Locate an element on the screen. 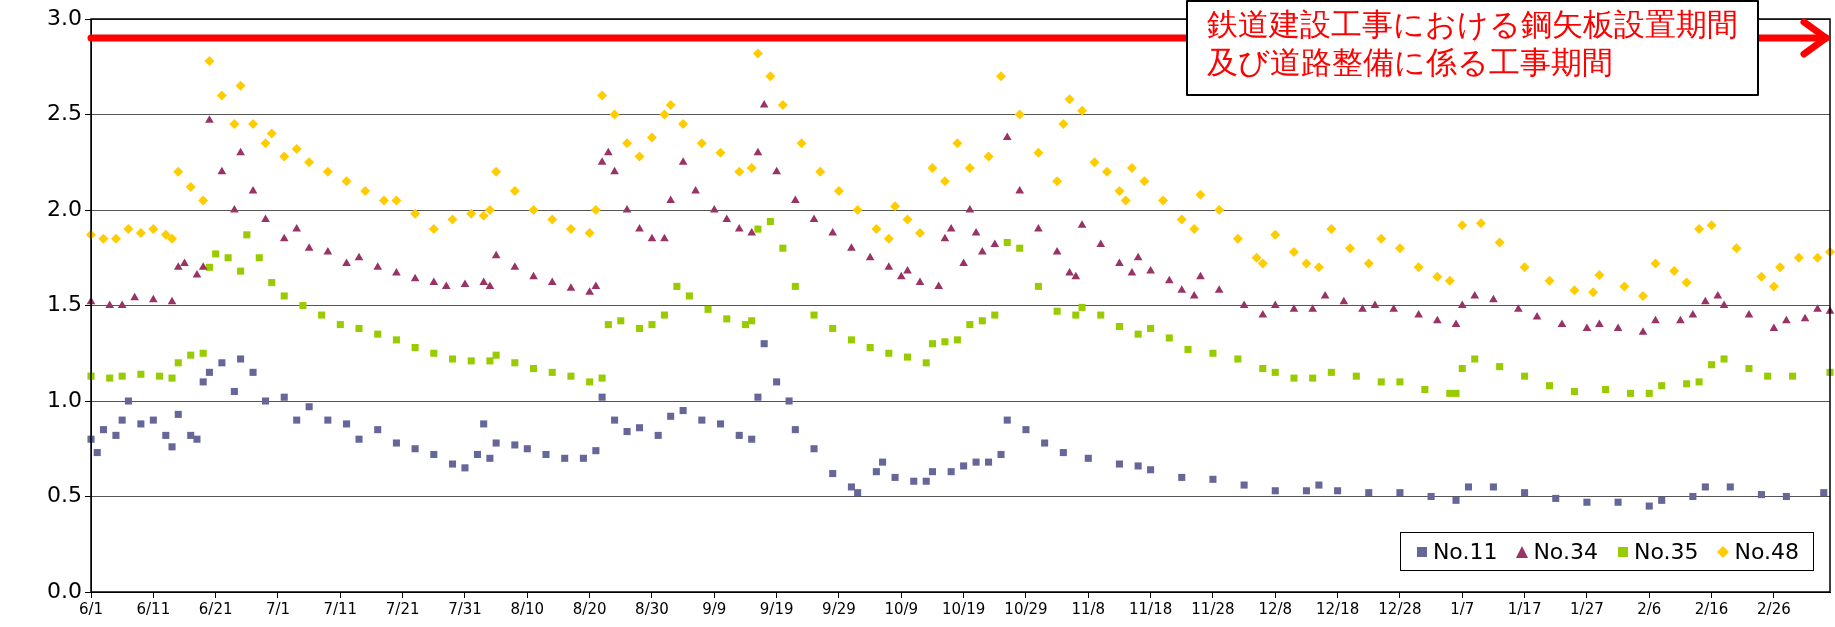 This screenshot has width=1835, height=627. x-tick-label: 12/8 is located at coordinates (1275, 608).